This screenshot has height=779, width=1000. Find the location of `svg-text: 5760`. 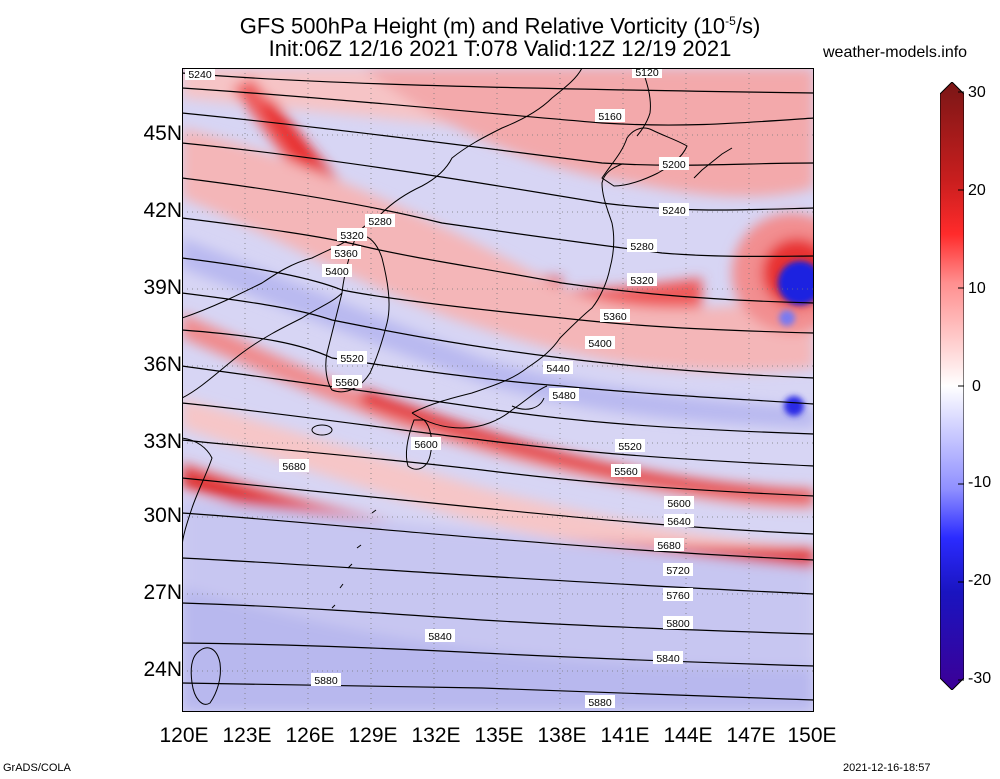

svg-text: 5760 is located at coordinates (678, 596).